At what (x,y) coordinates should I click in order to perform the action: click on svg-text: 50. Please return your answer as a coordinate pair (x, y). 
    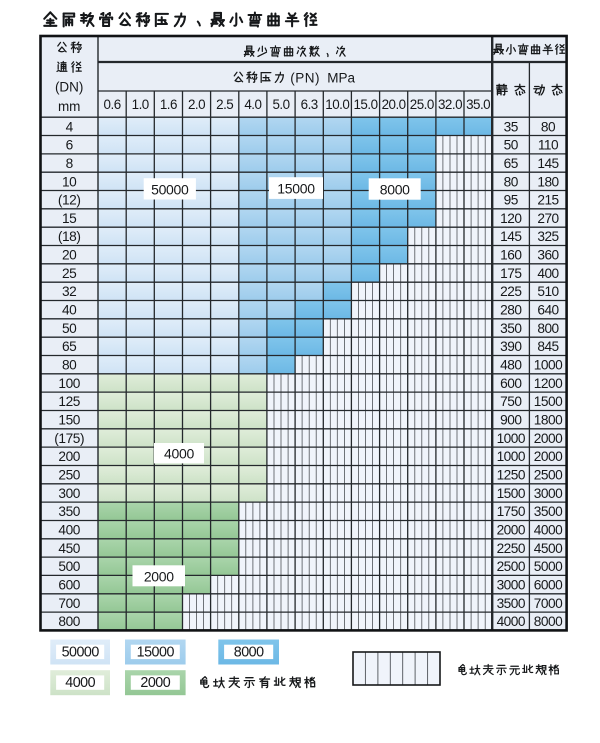
    Looking at the image, I should click on (69, 328).